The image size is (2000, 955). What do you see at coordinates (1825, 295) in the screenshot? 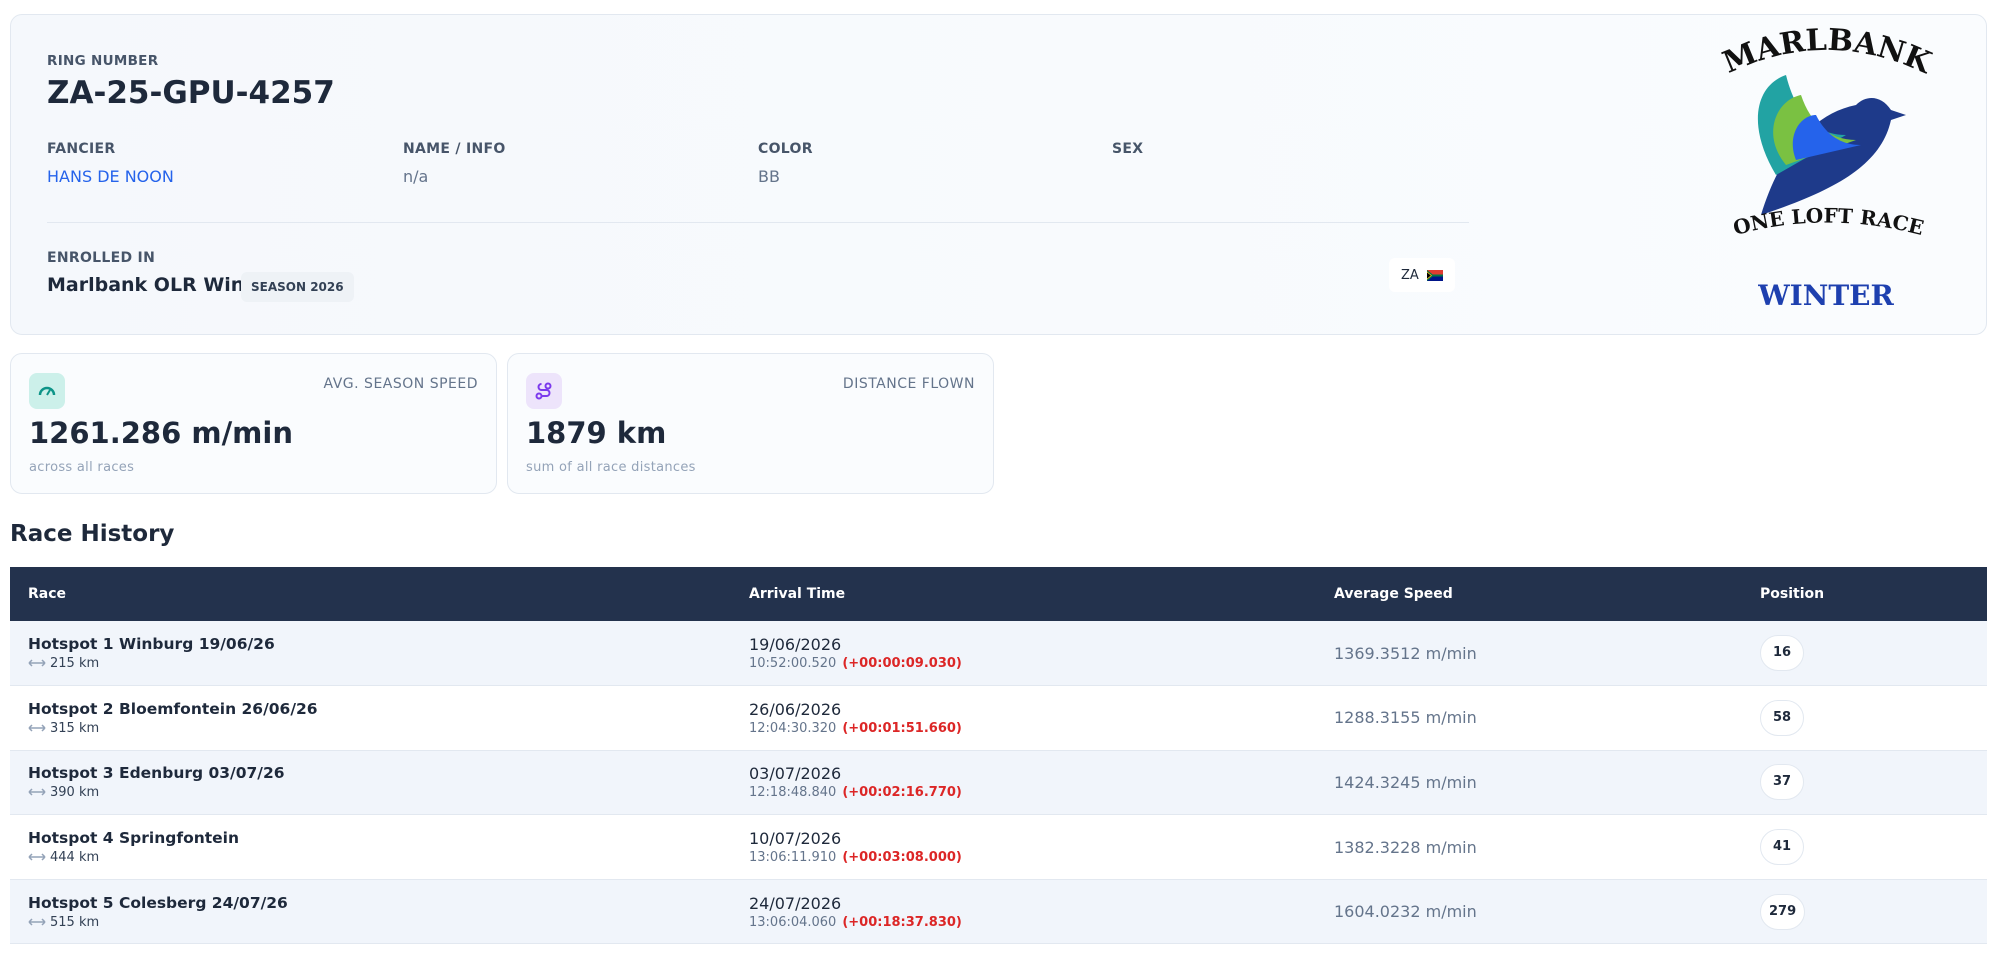
I see `logo-bottom: WINTER` at bounding box center [1825, 295].